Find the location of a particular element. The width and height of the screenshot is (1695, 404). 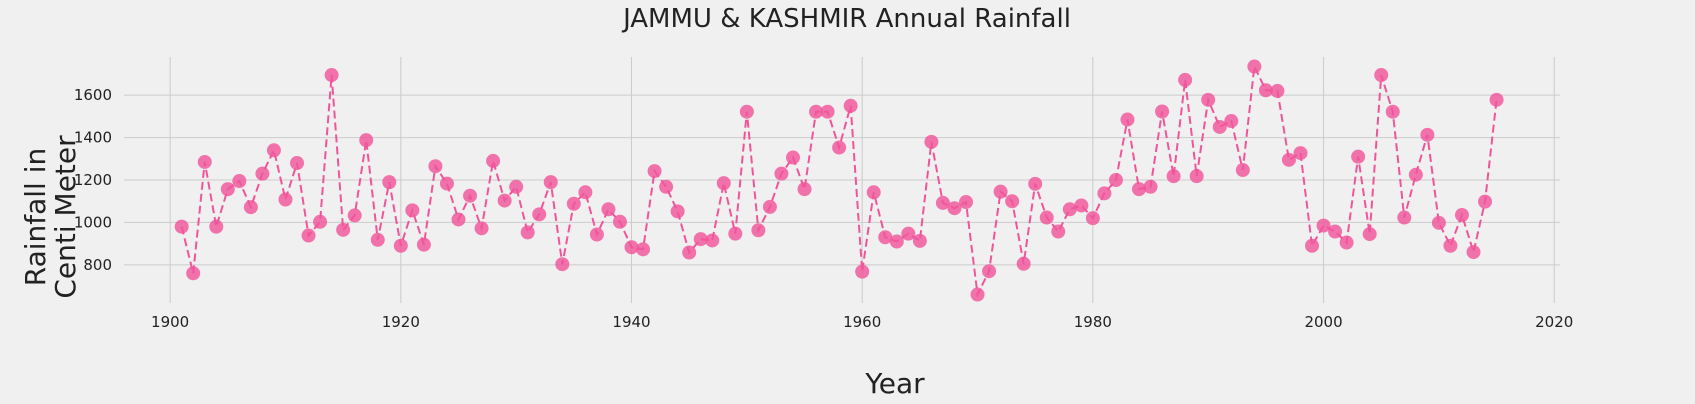

x-axis-ticks: 1900 1920 1940 1960 1980 2000 2020 is located at coordinates (862, 322).